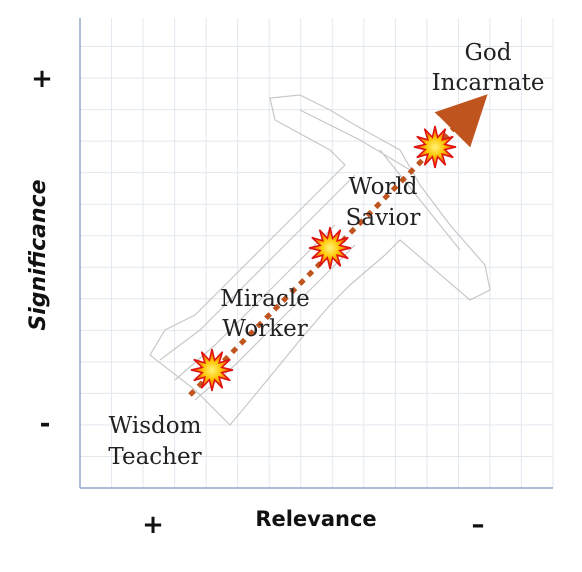  Describe the element at coordinates (383, 187) in the screenshot. I see `stage-label: World` at that location.